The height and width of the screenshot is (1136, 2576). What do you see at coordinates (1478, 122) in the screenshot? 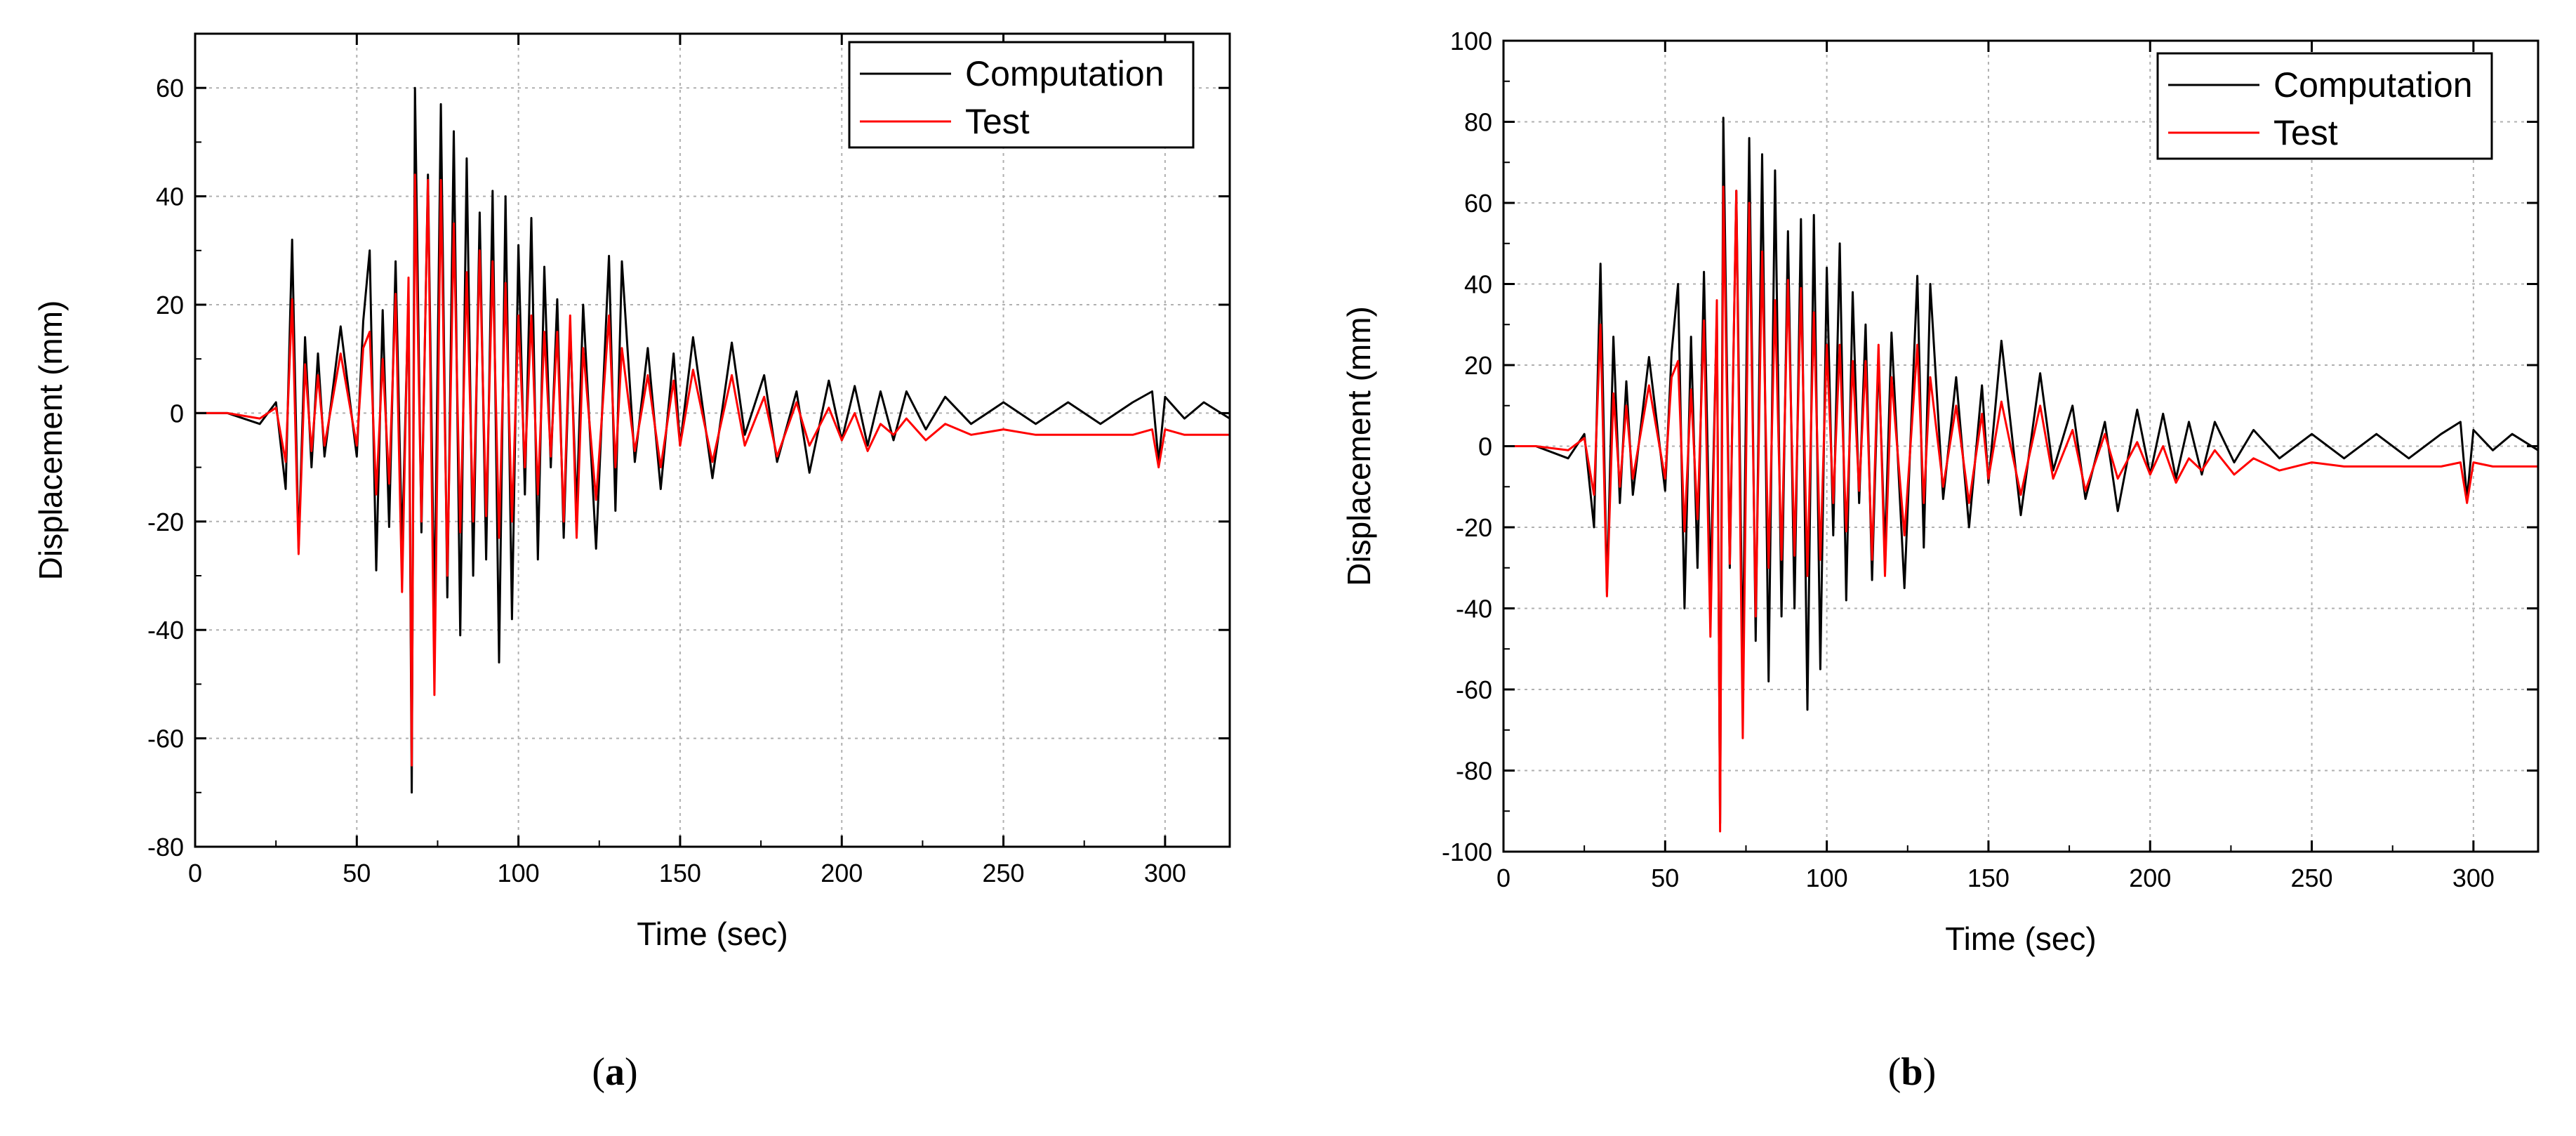
I see `y-tick-label: 80` at bounding box center [1478, 122].